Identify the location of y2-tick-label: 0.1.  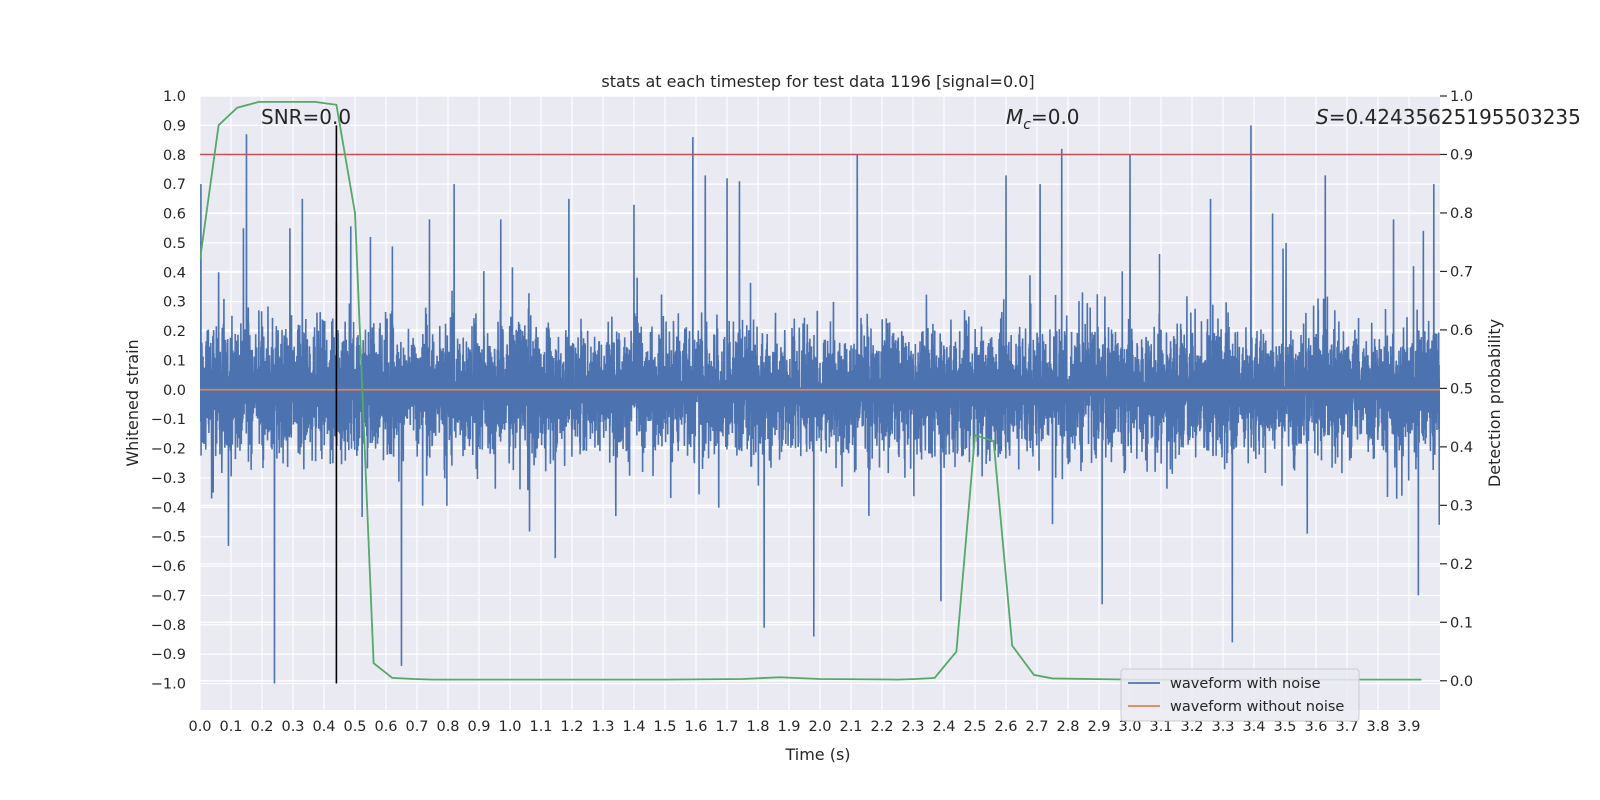
(1461, 623).